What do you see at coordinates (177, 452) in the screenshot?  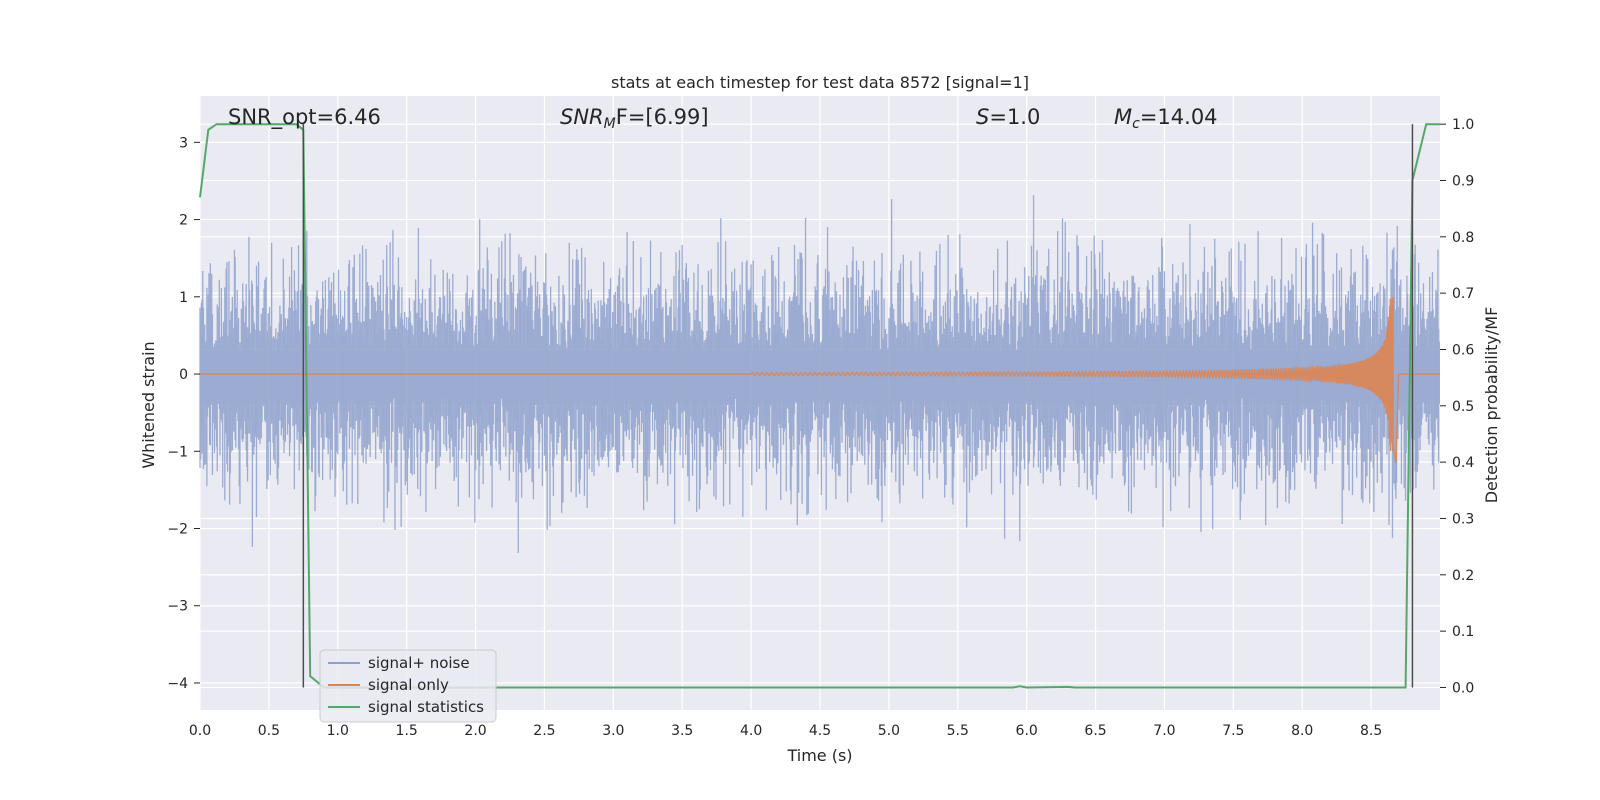 I see `left-y-tick-label: −1` at bounding box center [177, 452].